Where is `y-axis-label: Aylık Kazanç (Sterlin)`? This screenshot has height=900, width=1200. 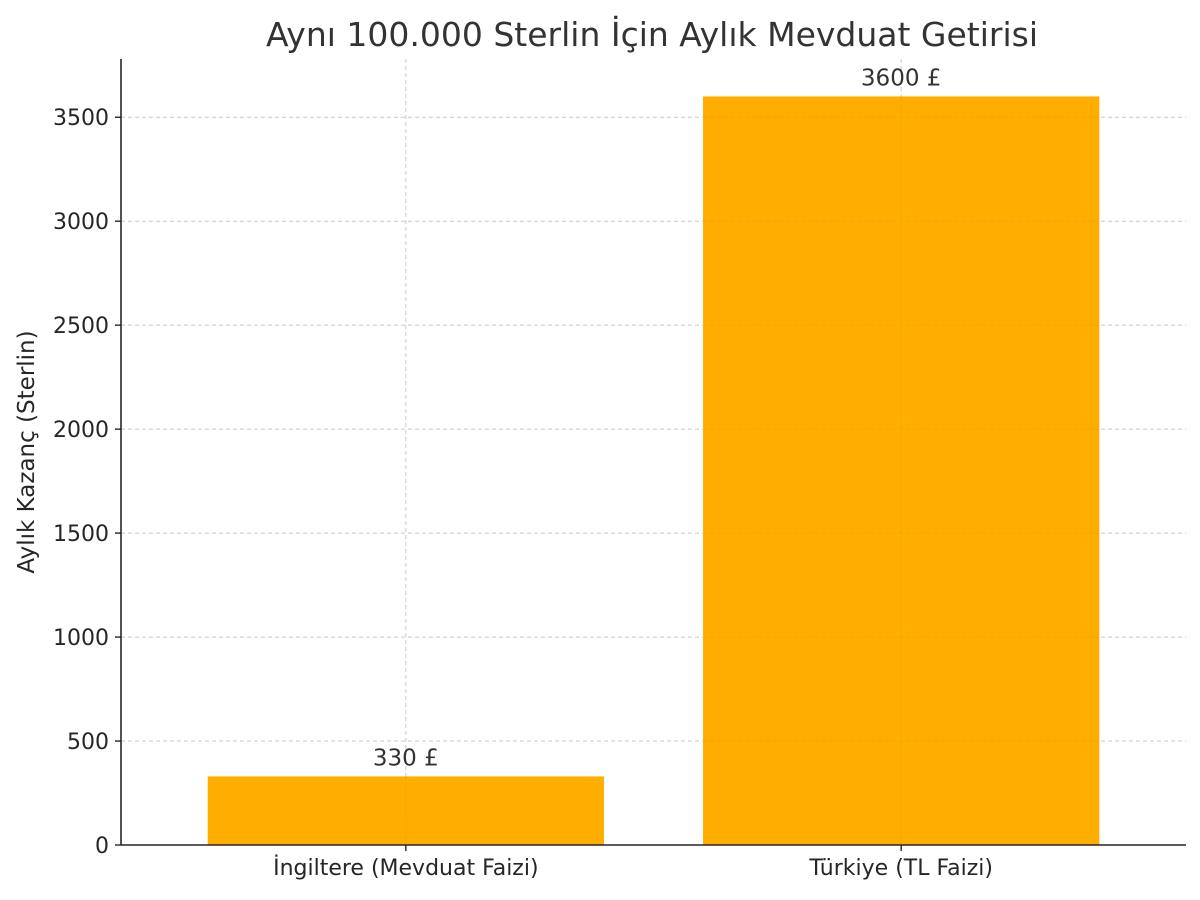
y-axis-label: Aylık Kazanç (Sterlin) is located at coordinates (27, 451).